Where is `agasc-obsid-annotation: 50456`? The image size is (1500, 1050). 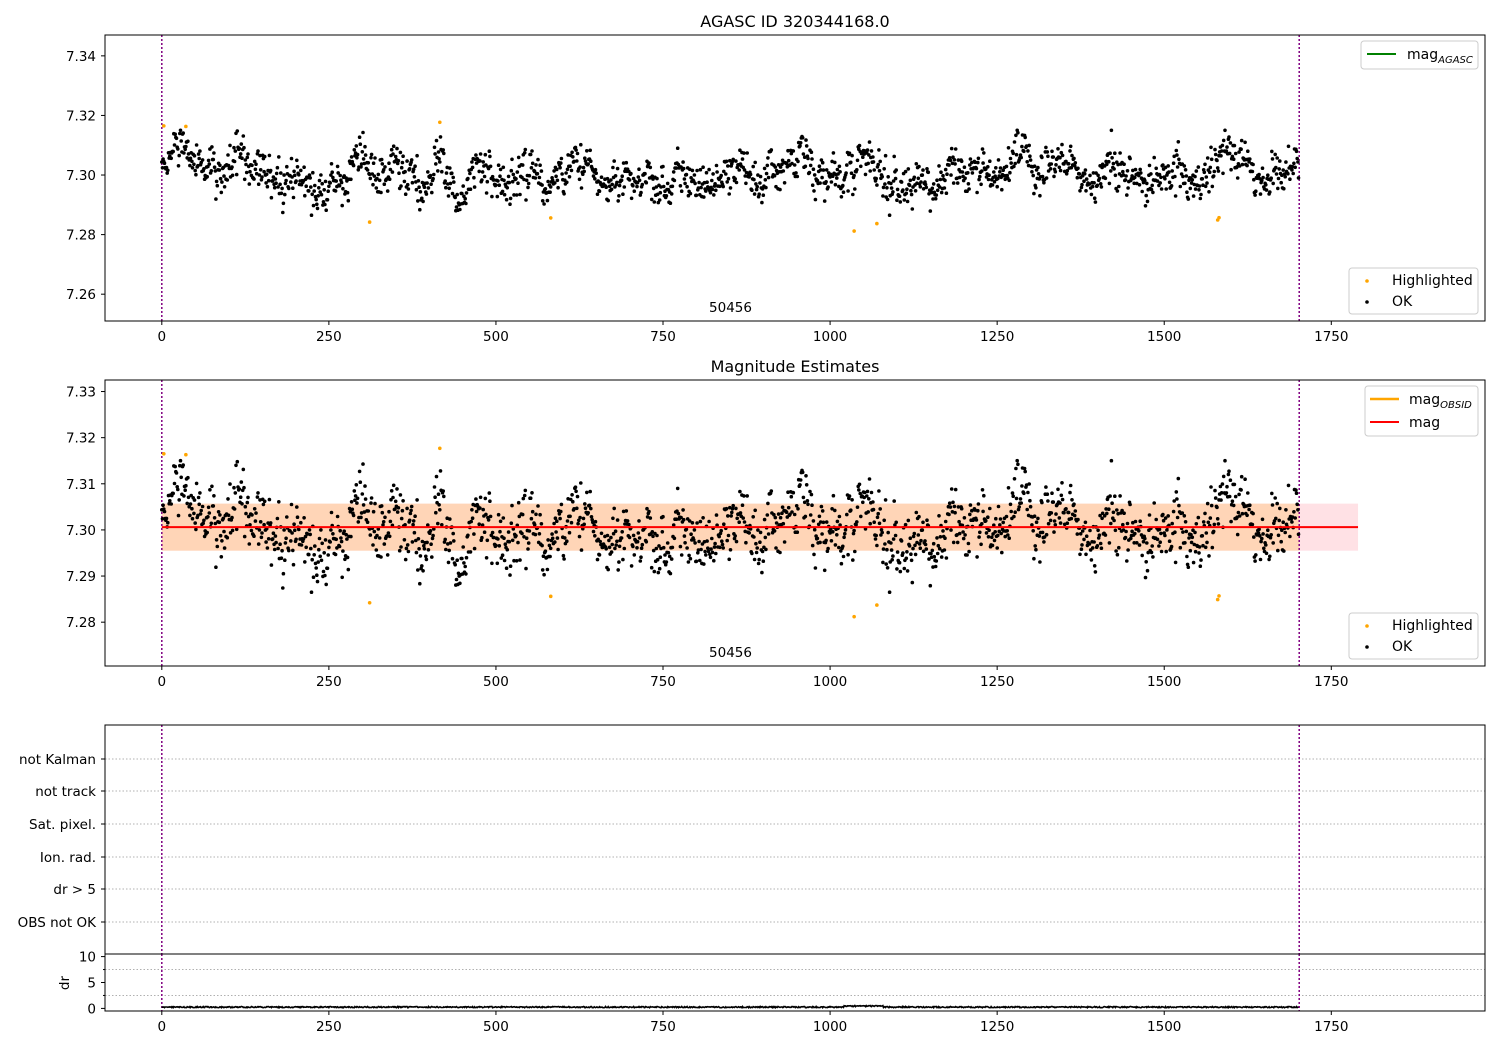
agasc-obsid-annotation: 50456 is located at coordinates (730, 308).